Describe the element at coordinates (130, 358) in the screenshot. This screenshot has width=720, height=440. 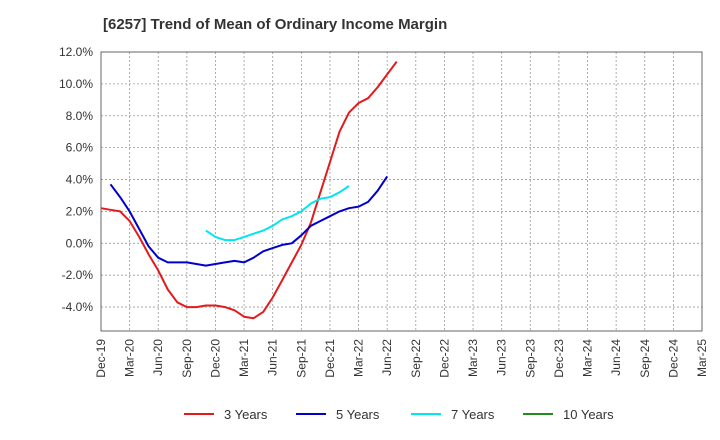
I see `x-tick-label: Mar-20` at that location.